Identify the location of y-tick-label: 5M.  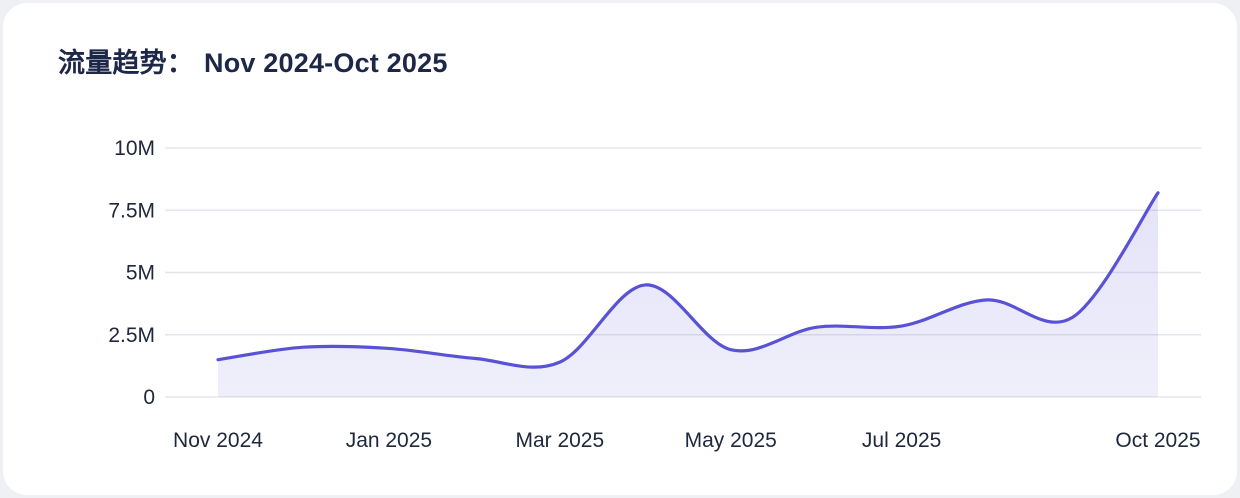
(140, 273).